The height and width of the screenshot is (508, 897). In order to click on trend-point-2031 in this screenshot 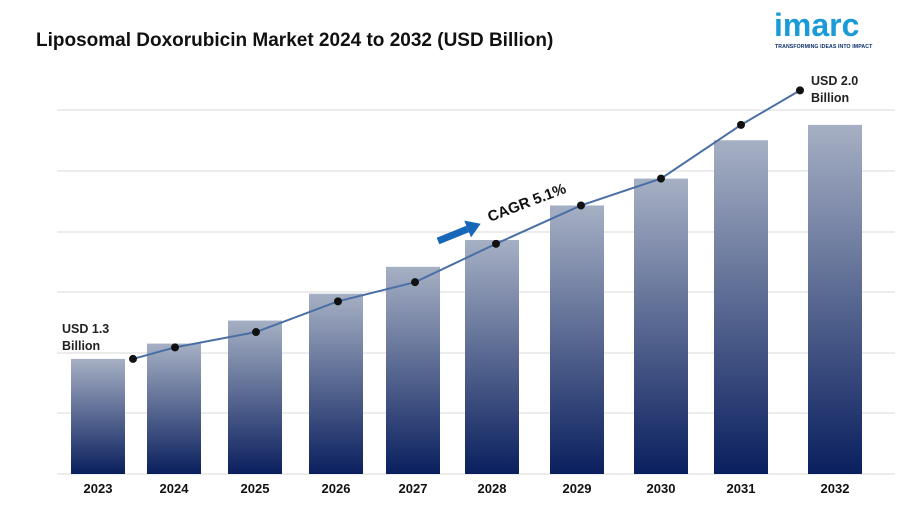, I will do `click(741, 124)`.